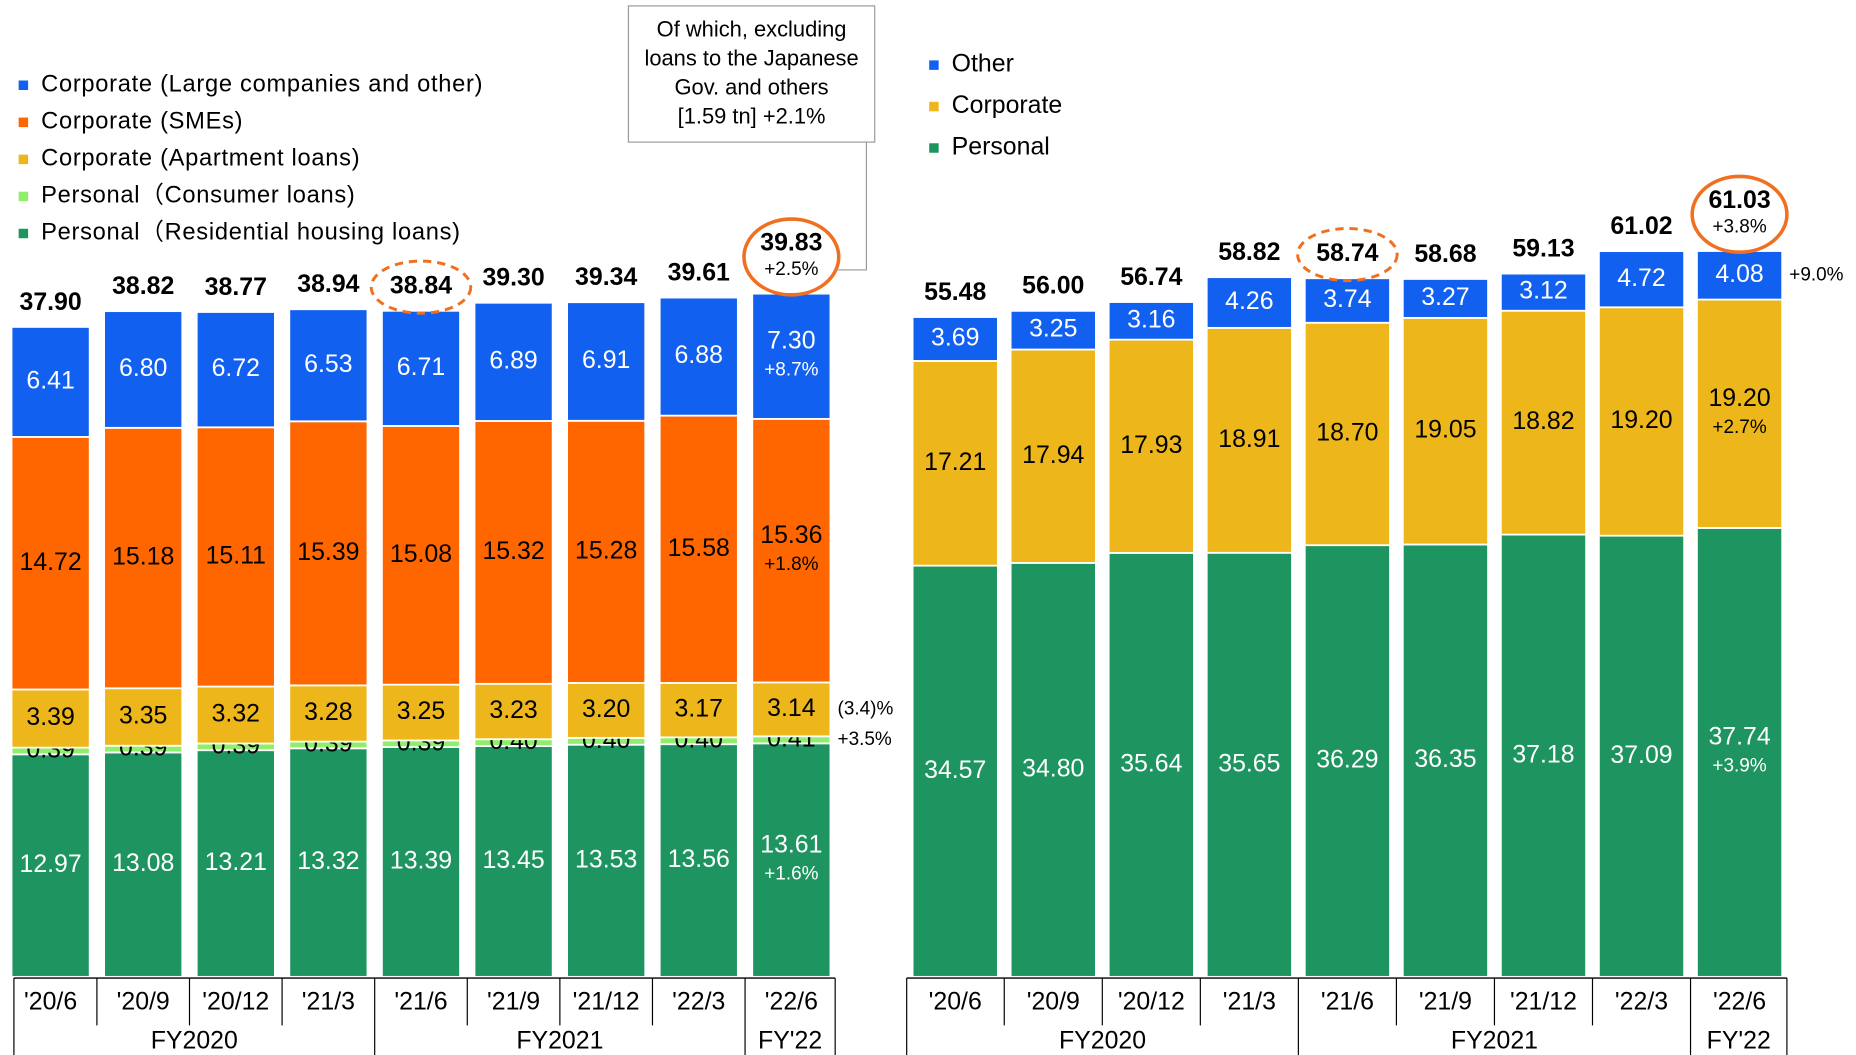 This screenshot has width=1856, height=1055. What do you see at coordinates (1053, 768) in the screenshot?
I see `value-label: 34.80` at bounding box center [1053, 768].